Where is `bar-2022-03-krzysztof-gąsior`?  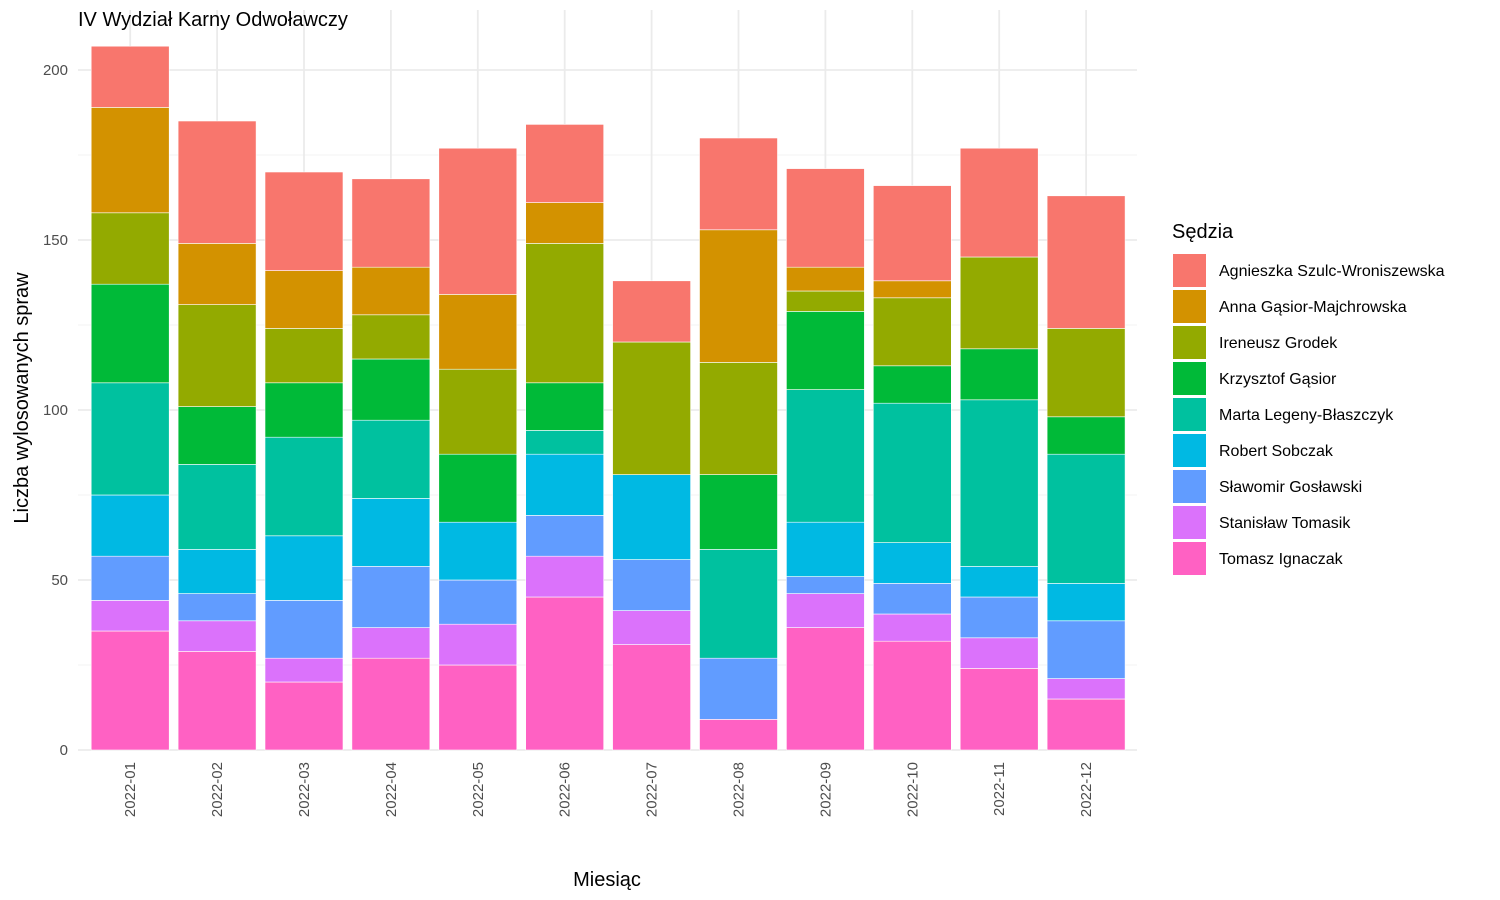 bar-2022-03-krzysztof-gąsior is located at coordinates (304, 410).